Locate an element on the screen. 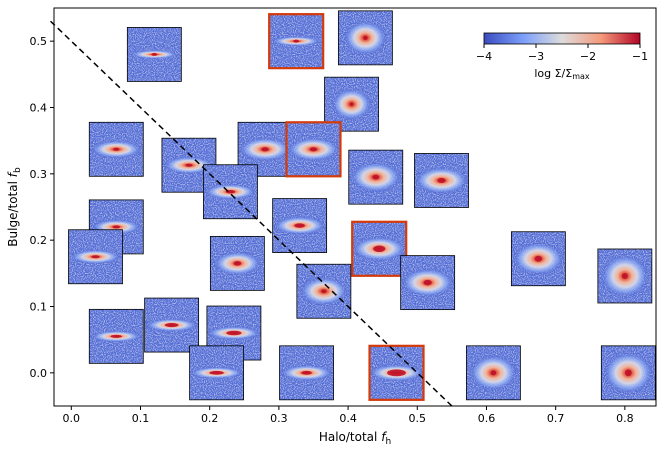 This screenshot has width=664, height=452. colorbar-tick-label: −2 is located at coordinates (588, 56).